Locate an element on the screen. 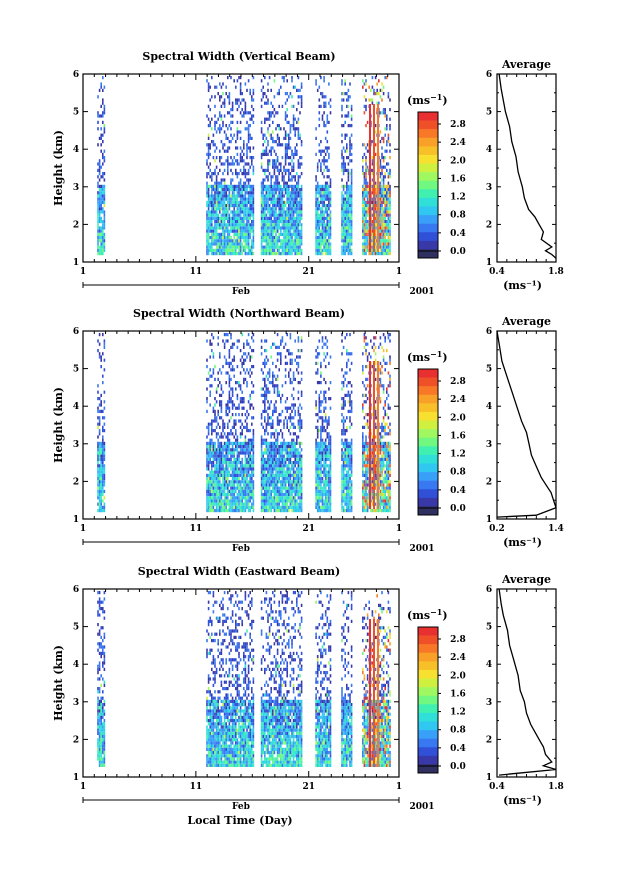  avg-x-tick-label: 1.4 is located at coordinates (556, 529).